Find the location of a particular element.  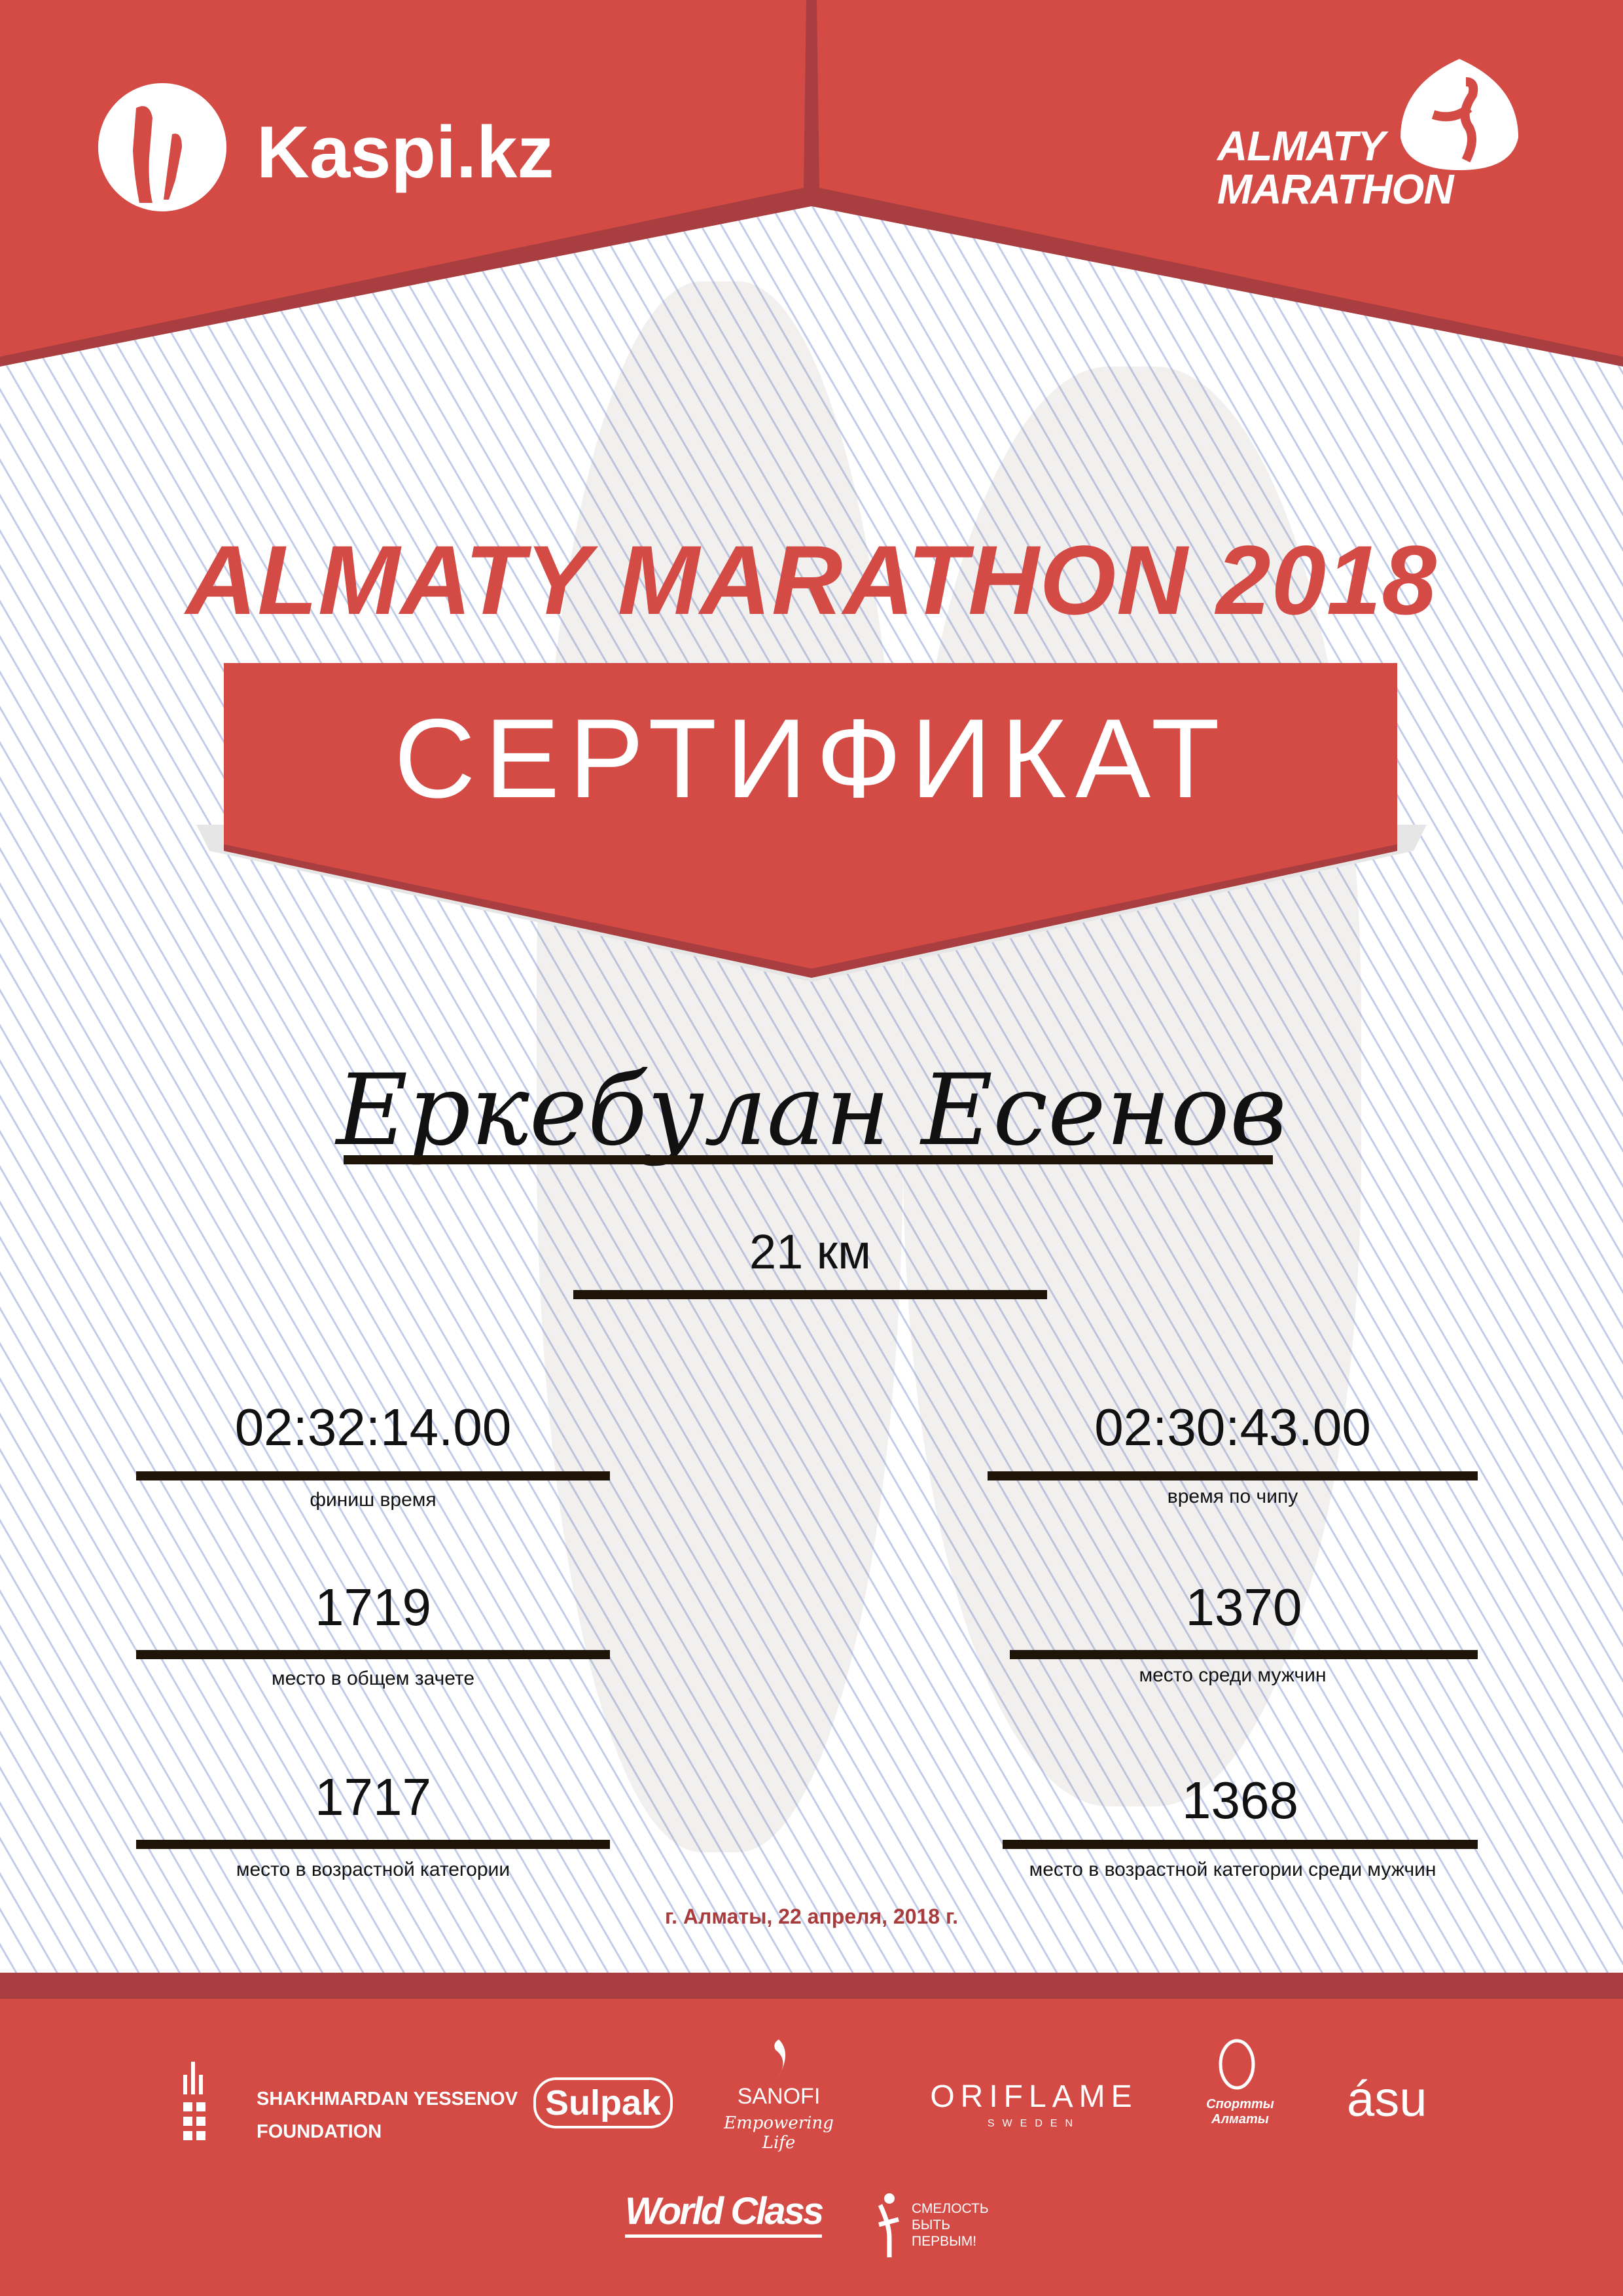

overall-place-label: место в общем зачете is located at coordinates (373, 1678).